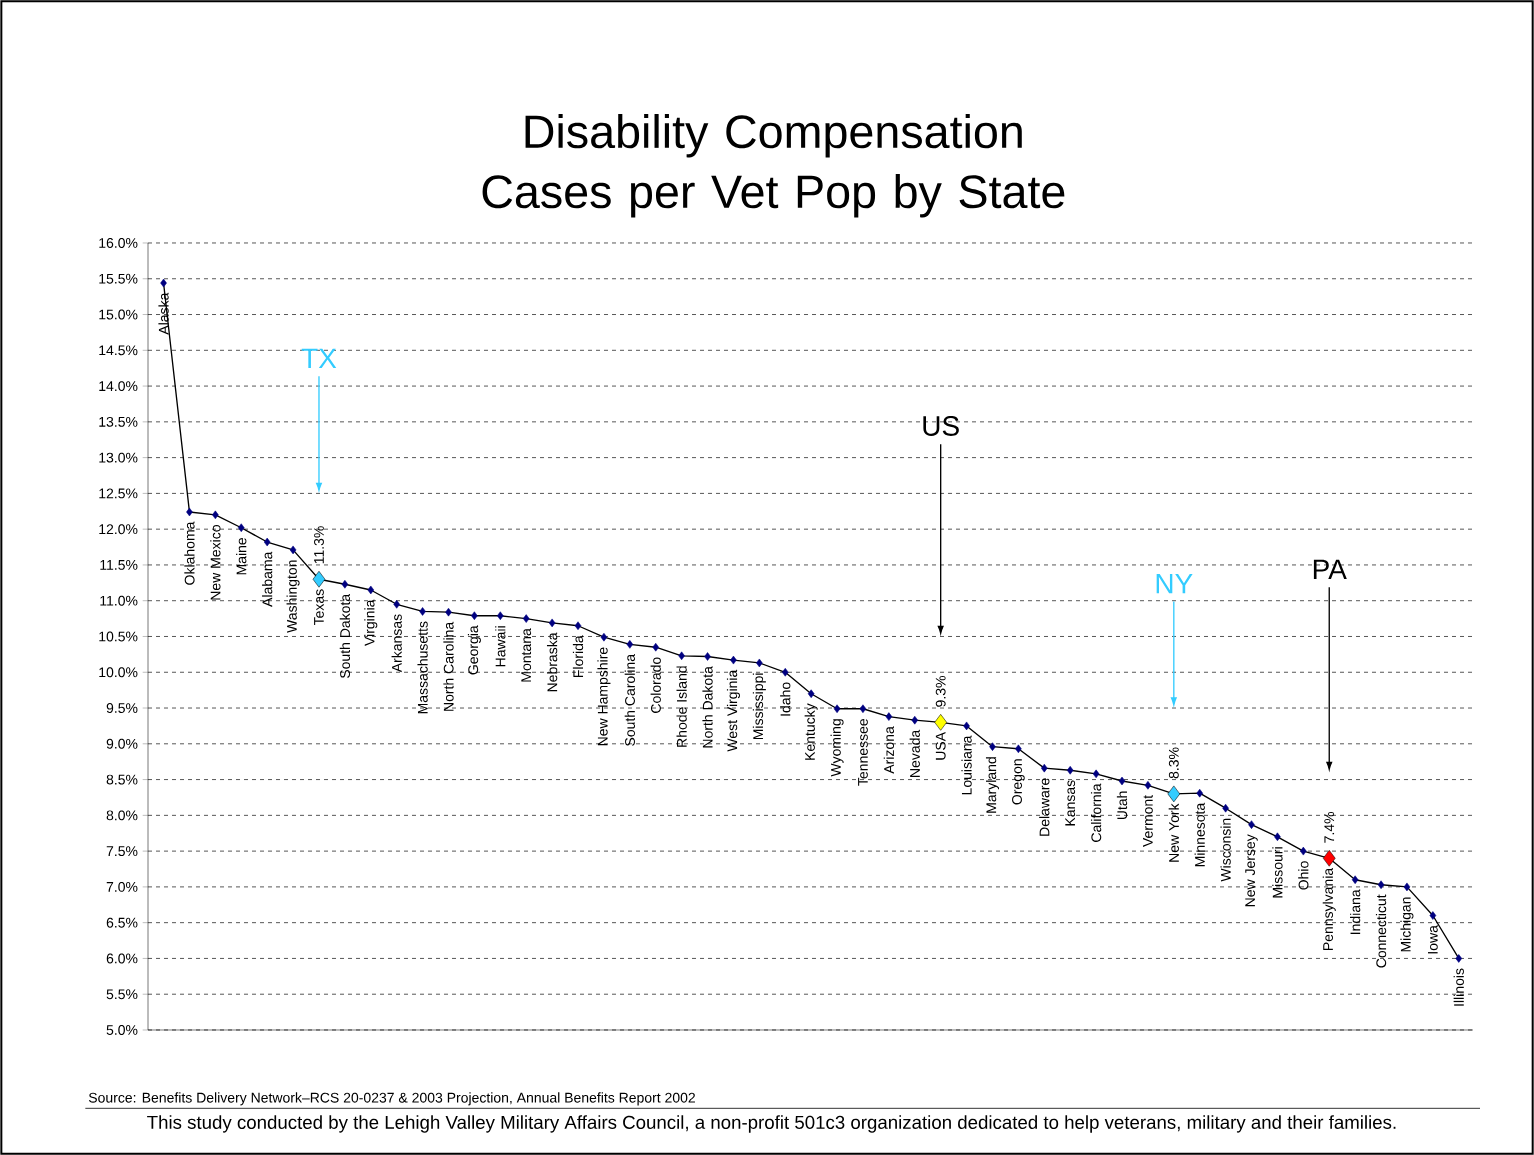 Image resolution: width=1534 pixels, height=1155 pixels. I want to click on x-tick-label: Pennsylvania, so click(1329, 908).